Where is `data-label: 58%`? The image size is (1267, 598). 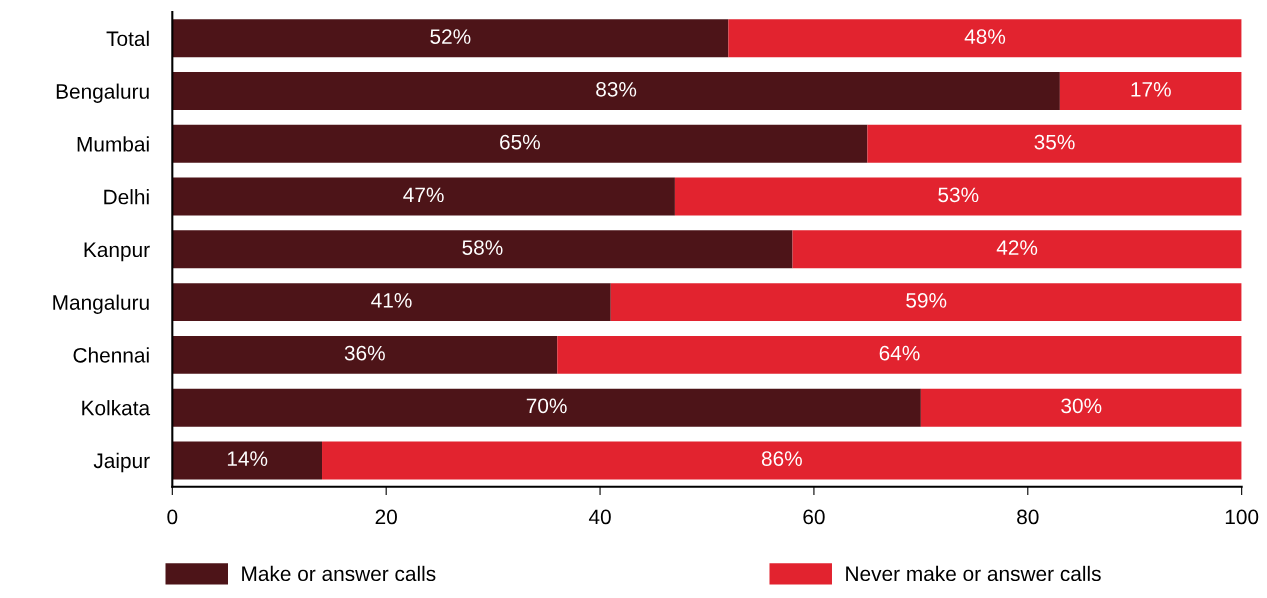 data-label: 58% is located at coordinates (482, 247).